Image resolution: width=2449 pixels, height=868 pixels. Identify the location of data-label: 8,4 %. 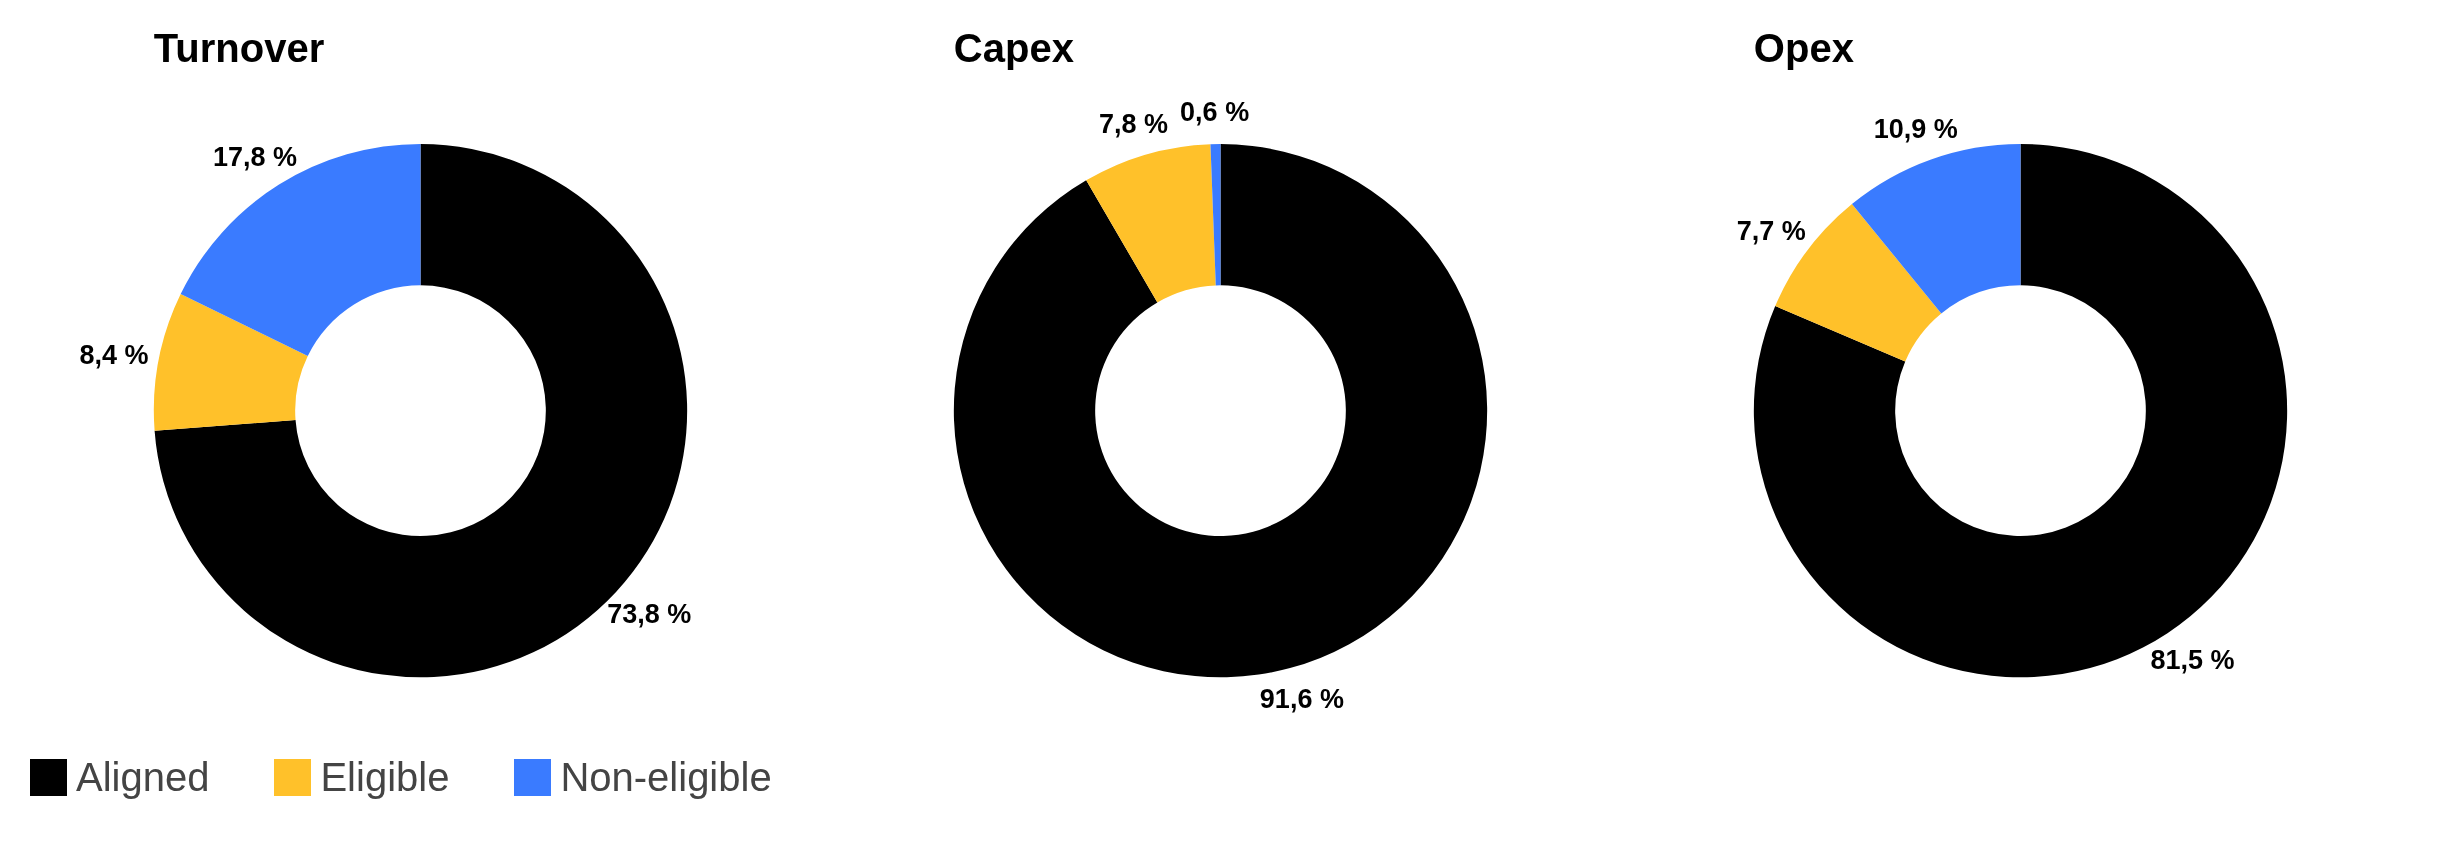
(114, 354).